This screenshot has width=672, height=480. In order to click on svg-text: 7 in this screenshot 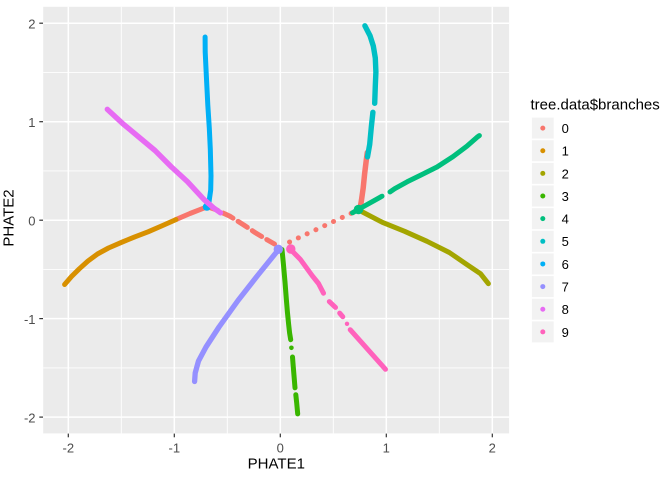, I will do `click(565, 286)`.